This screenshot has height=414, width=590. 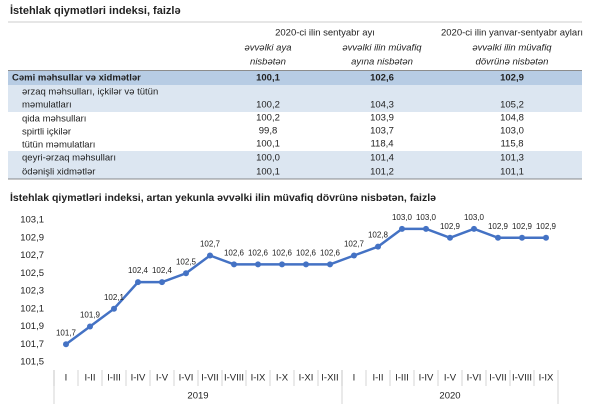 What do you see at coordinates (382, 172) in the screenshot?
I see `cell: 101,2` at bounding box center [382, 172].